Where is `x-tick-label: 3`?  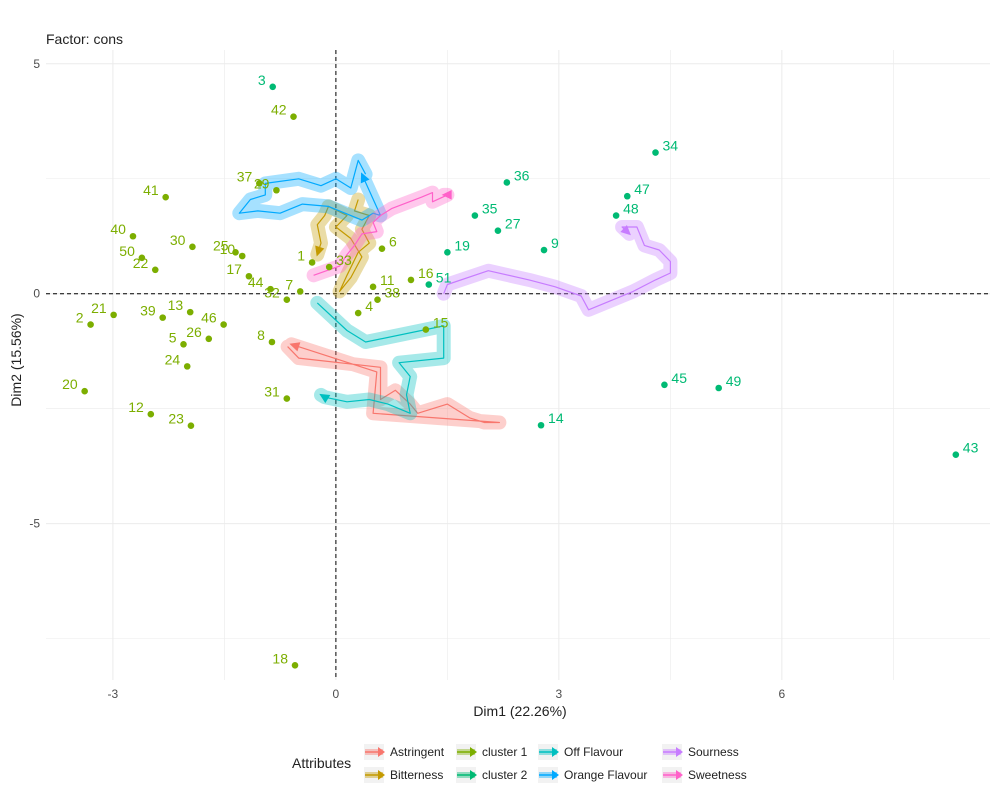 x-tick-label: 3 is located at coordinates (559, 694).